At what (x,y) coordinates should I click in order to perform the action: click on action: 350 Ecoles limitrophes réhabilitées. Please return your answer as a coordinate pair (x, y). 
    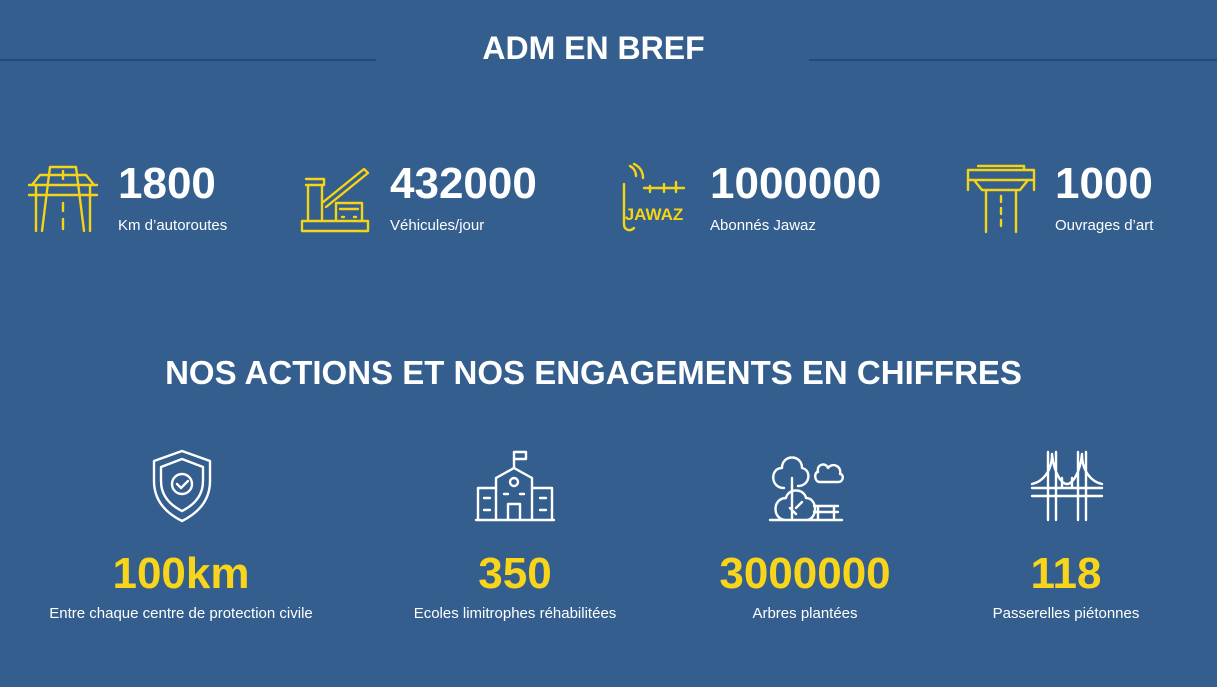
    Looking at the image, I should click on (515, 585).